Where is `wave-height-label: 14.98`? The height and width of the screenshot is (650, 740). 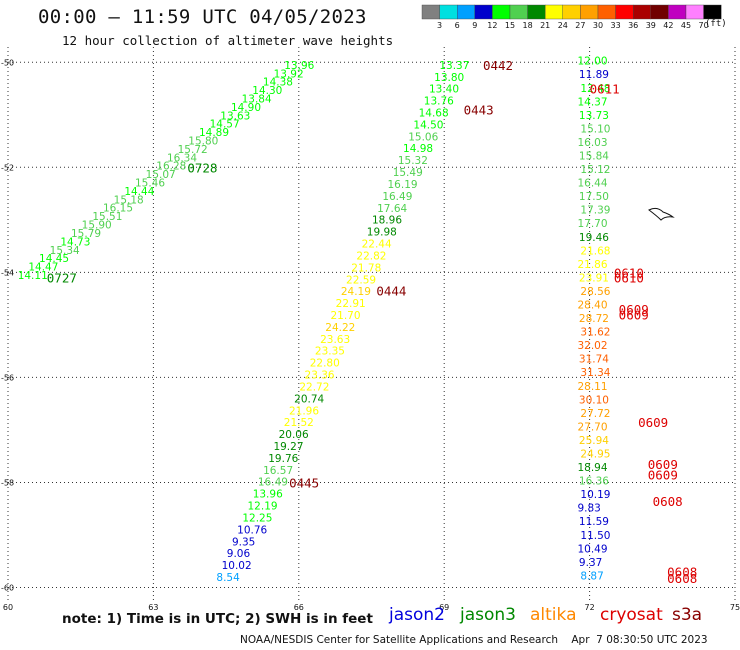
wave-height-label: 14.98 is located at coordinates (418, 149).